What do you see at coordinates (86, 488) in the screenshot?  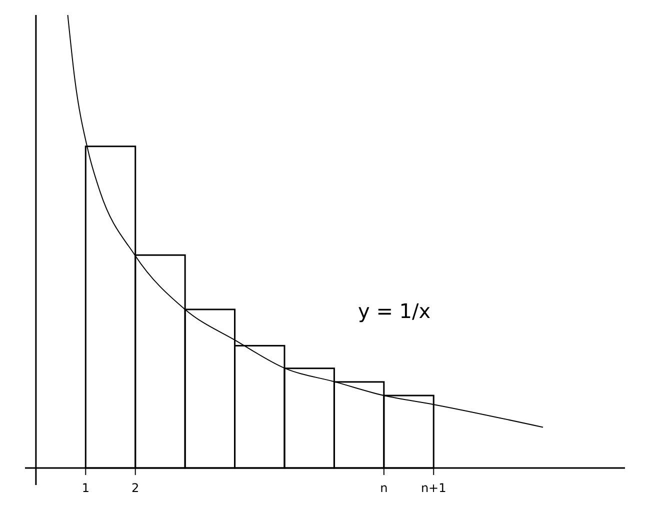 I see `x-tick-label: 1` at bounding box center [86, 488].